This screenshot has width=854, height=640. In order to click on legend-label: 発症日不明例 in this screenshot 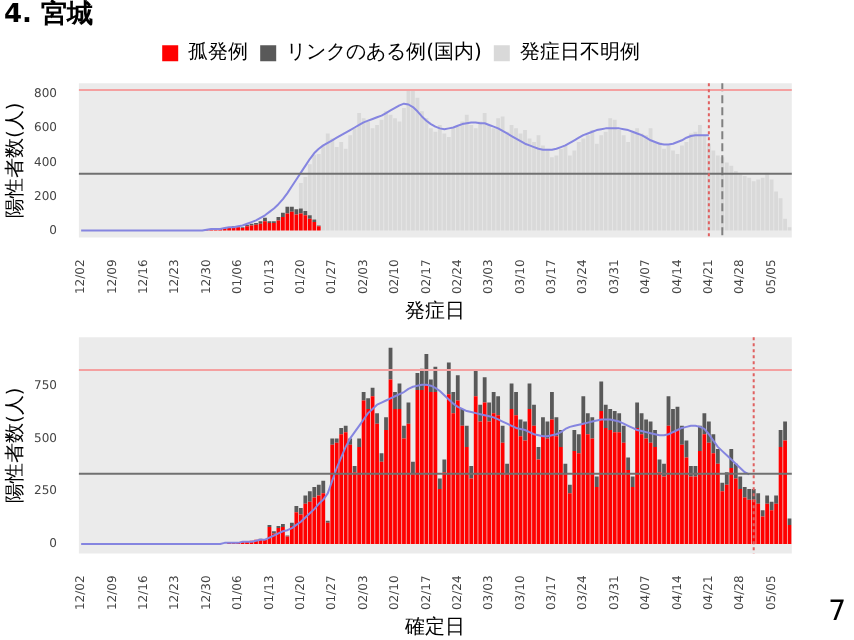, I will do `click(579, 52)`.